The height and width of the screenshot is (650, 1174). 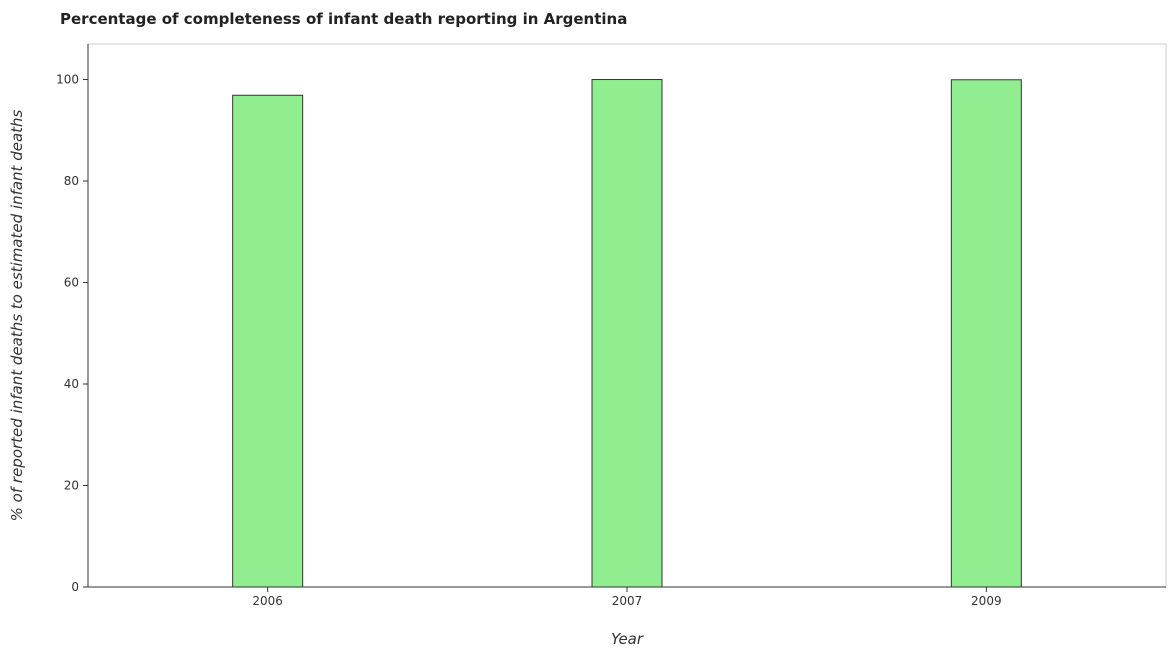 What do you see at coordinates (268, 341) in the screenshot?
I see `bar-2006` at bounding box center [268, 341].